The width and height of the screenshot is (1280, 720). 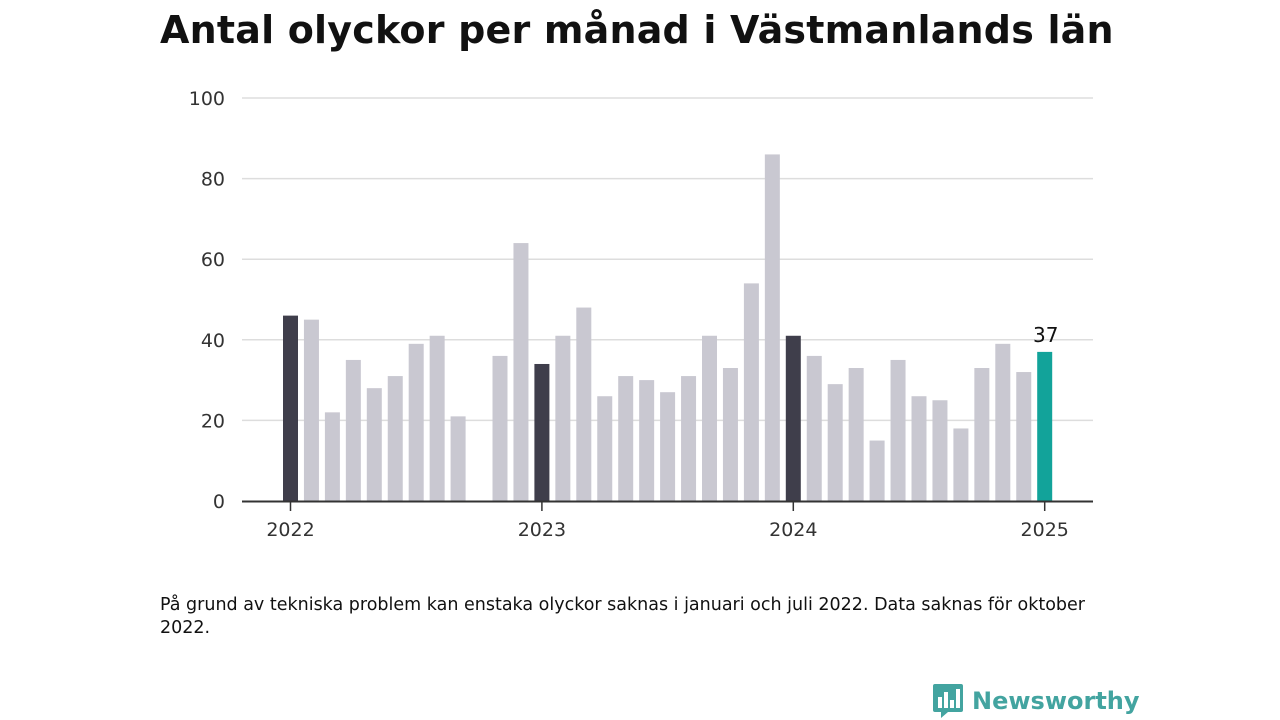 What do you see at coordinates (207, 300) in the screenshot?
I see `y-axis-ticks: 0 20 40 60 80 100` at bounding box center [207, 300].